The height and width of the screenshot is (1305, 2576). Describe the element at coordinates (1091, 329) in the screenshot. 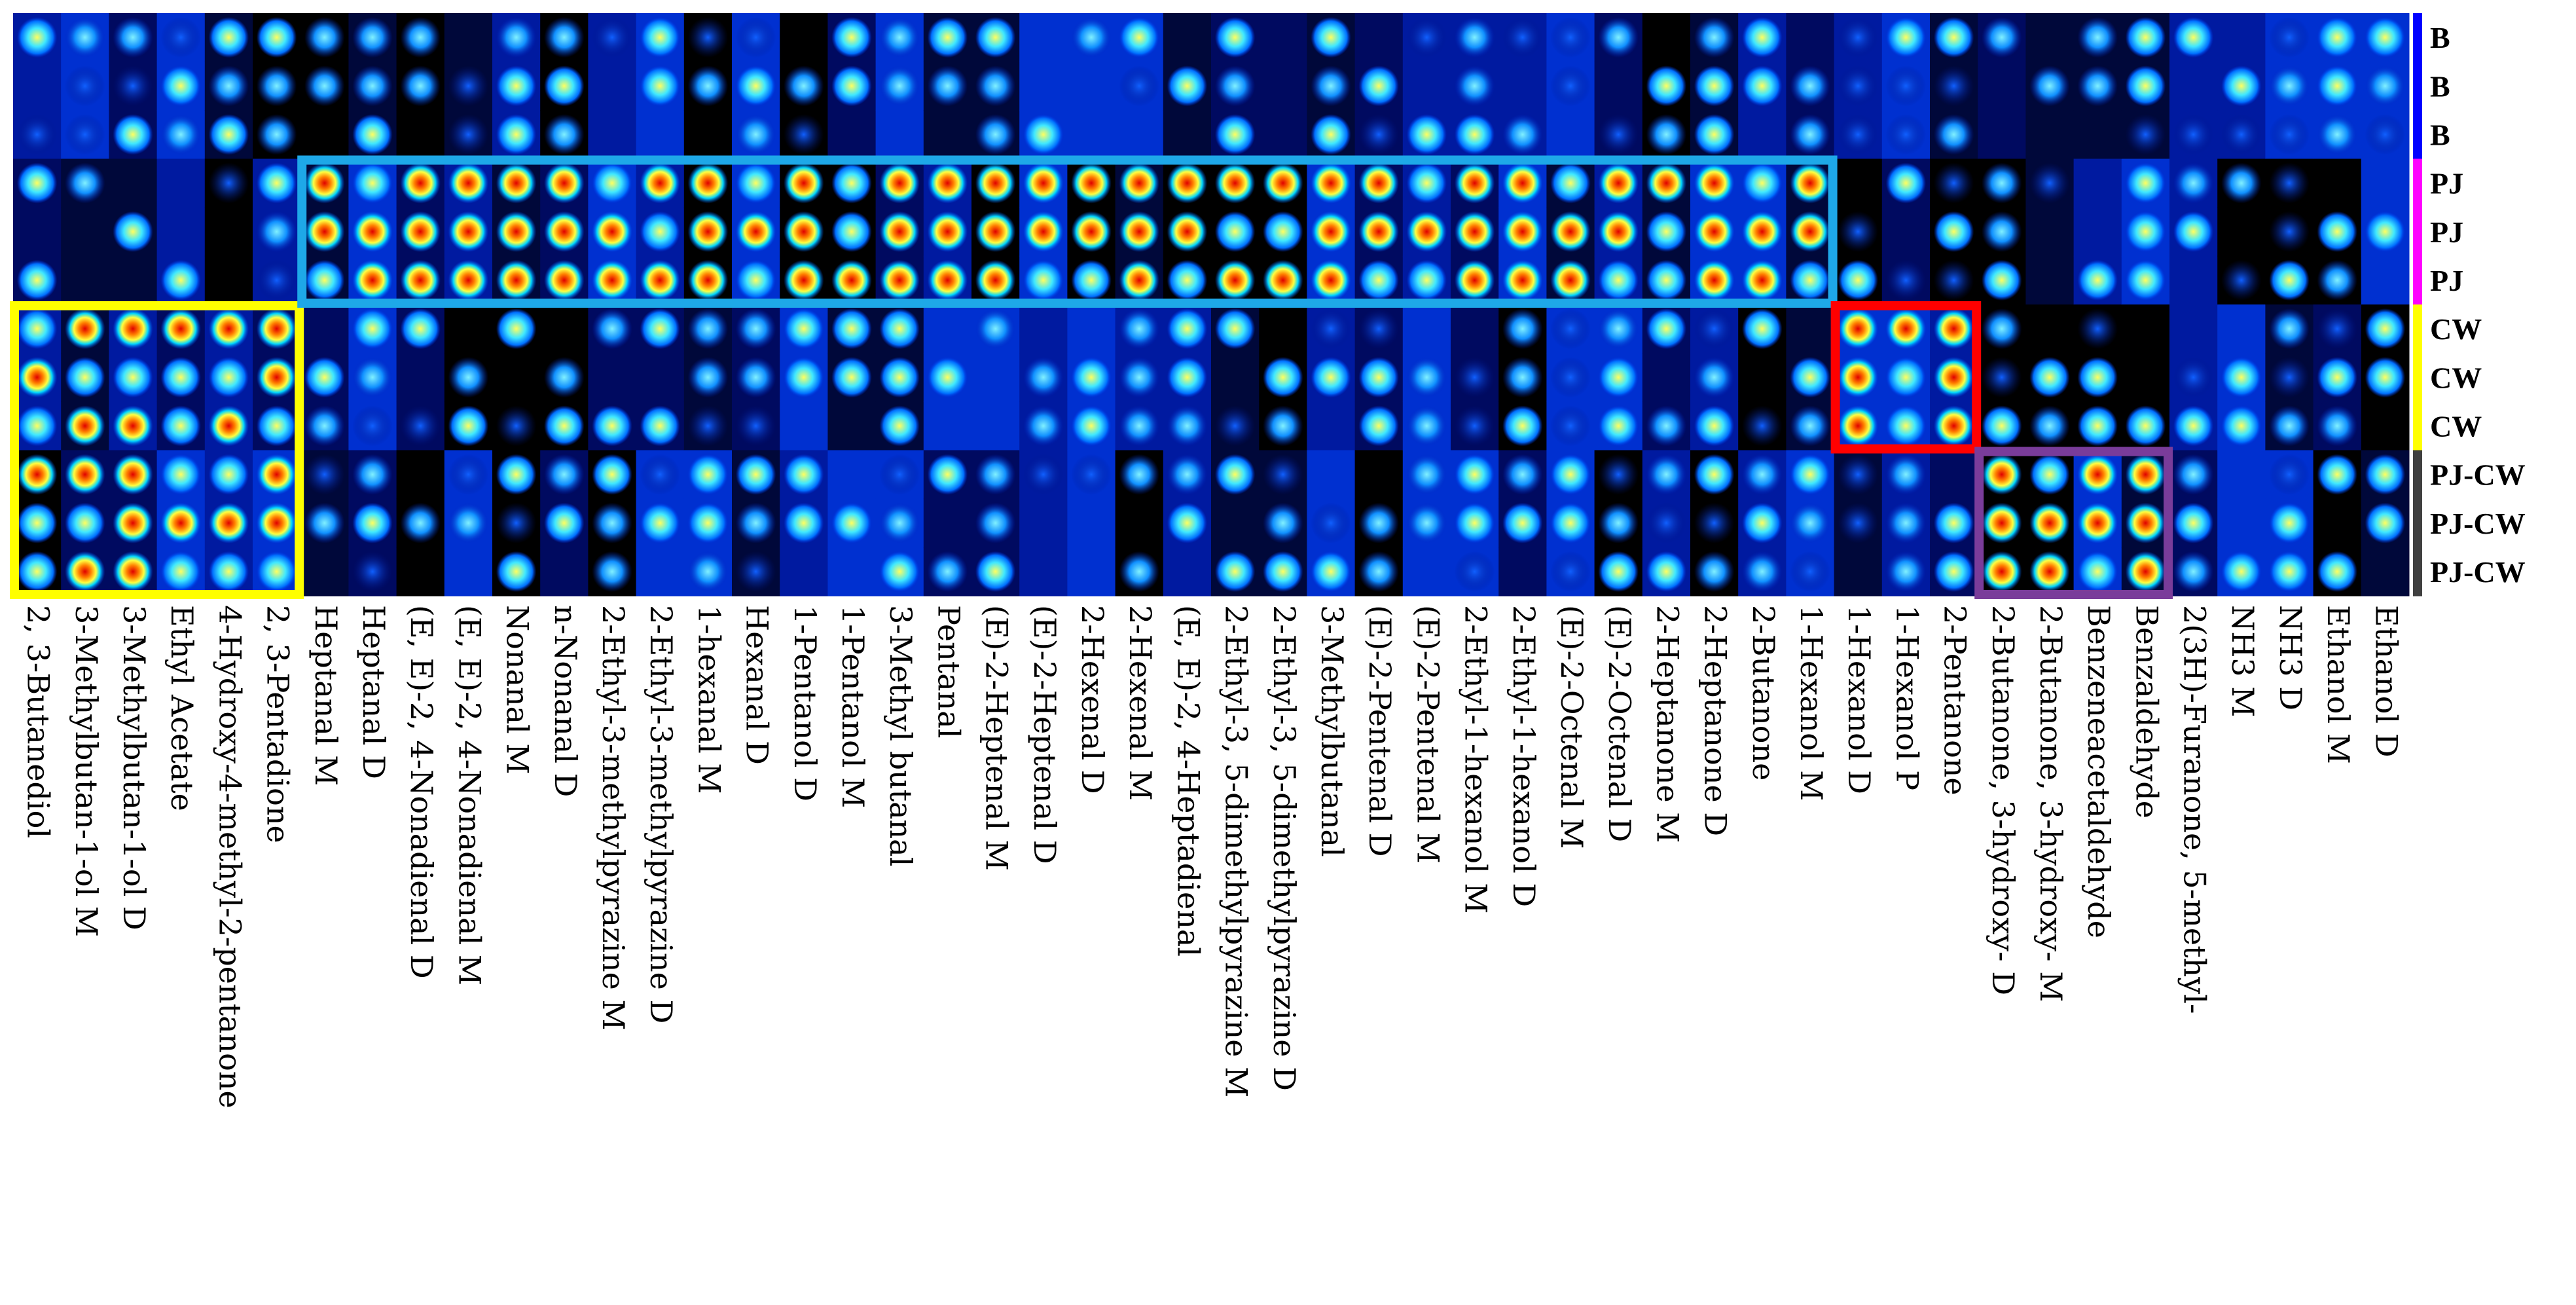

I see `heatmap-cell-2-hexenal-d-r7` at that location.